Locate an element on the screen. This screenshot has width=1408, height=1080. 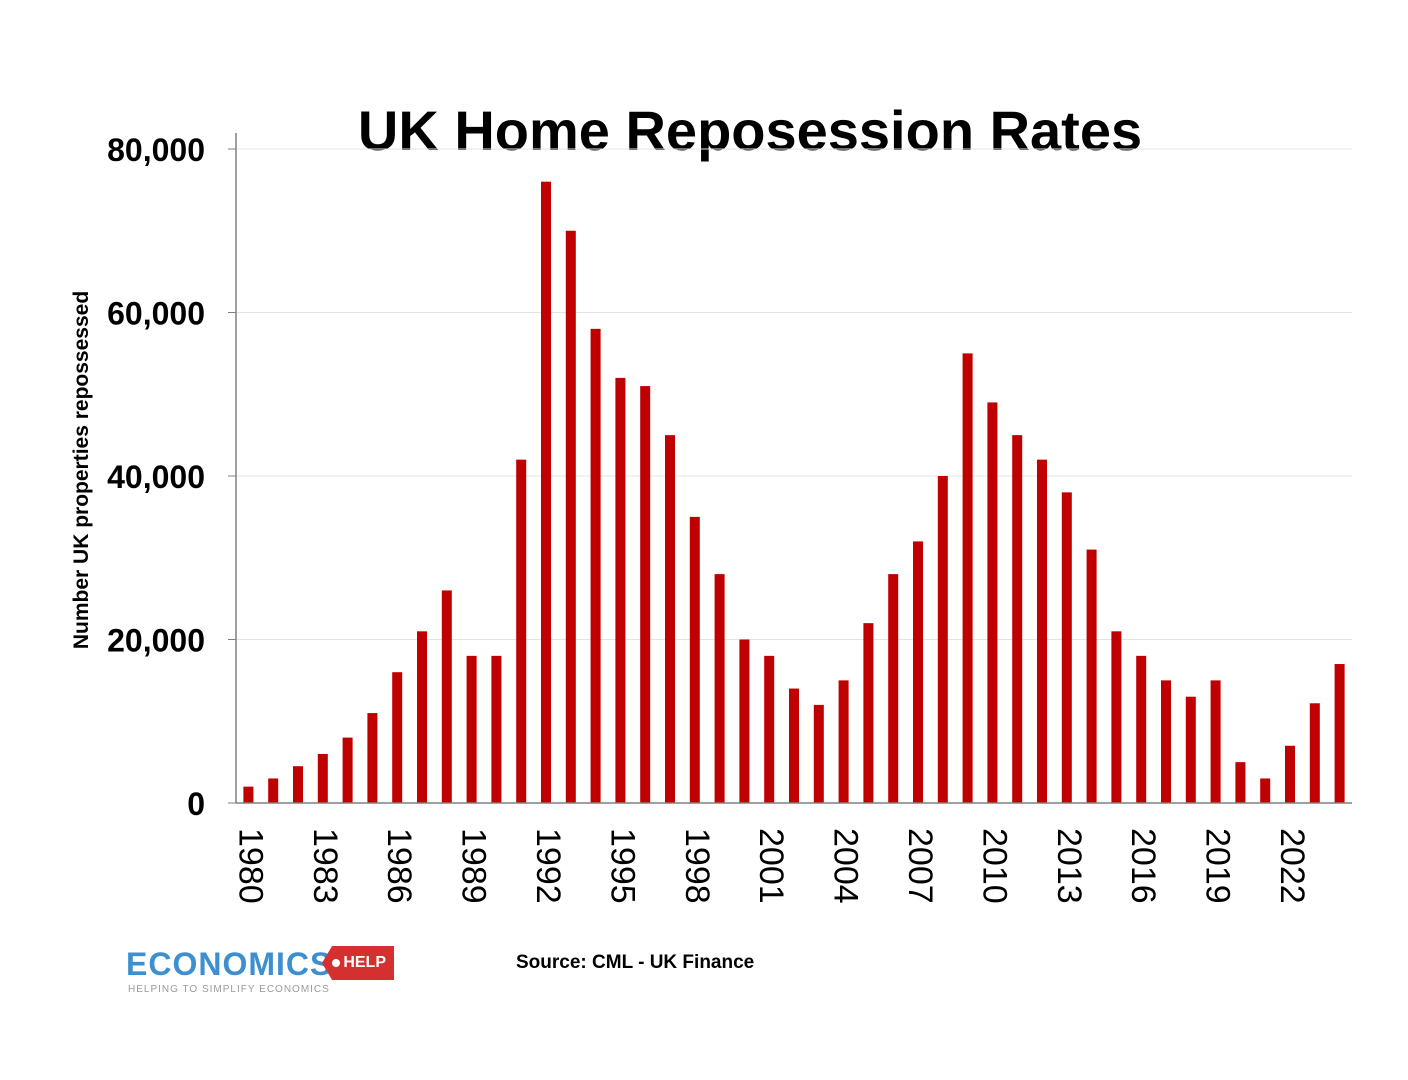
bar-2013 is located at coordinates (1066, 647).